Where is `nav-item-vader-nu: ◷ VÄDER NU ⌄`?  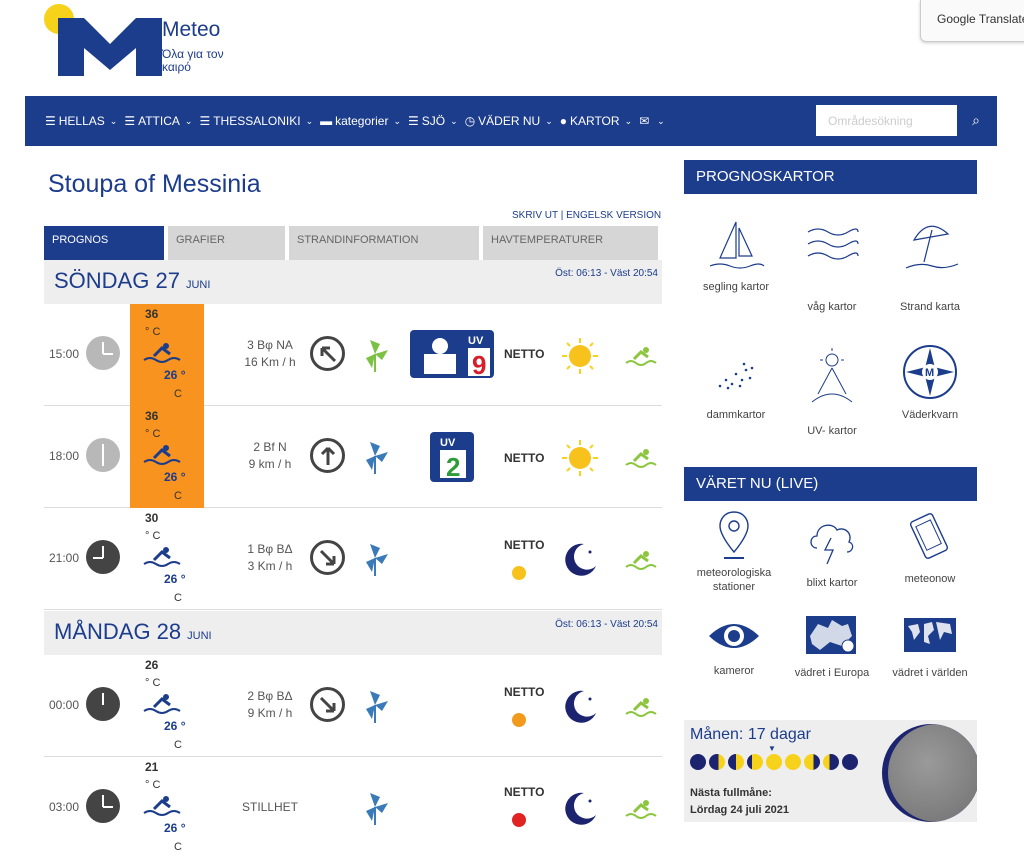
nav-item-vader-nu: ◷ VÄDER NU ⌄ is located at coordinates (509, 121).